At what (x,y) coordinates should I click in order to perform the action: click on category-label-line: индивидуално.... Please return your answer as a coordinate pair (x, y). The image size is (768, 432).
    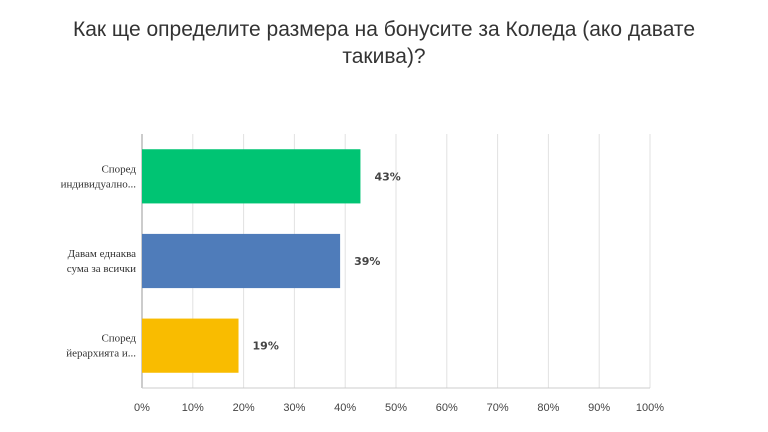
    Looking at the image, I should click on (99, 184).